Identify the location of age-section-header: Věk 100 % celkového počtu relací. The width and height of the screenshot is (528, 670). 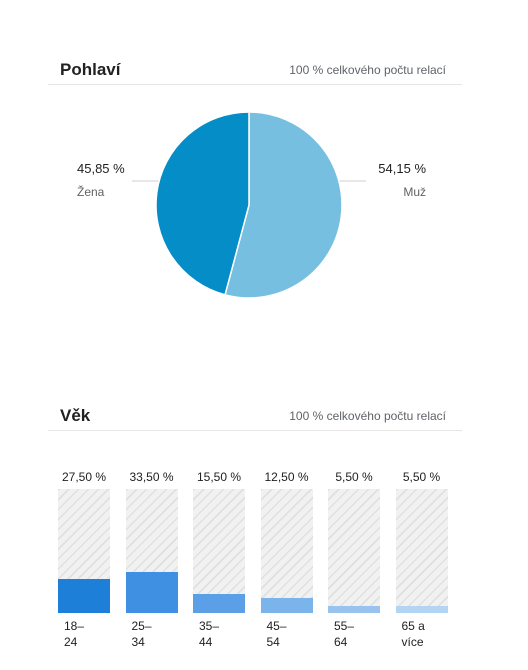
(255, 418).